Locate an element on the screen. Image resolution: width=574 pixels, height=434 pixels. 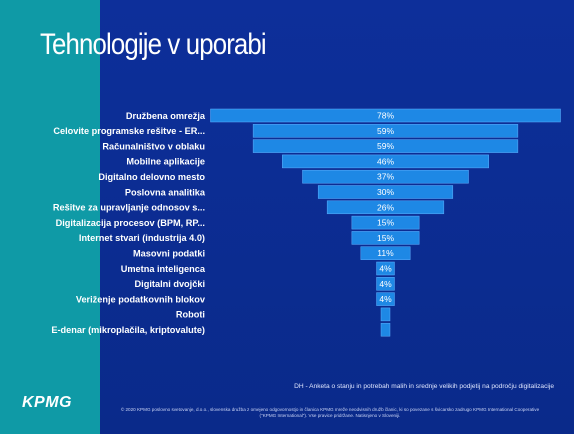
value-label-11: 4% is located at coordinates (385, 269).